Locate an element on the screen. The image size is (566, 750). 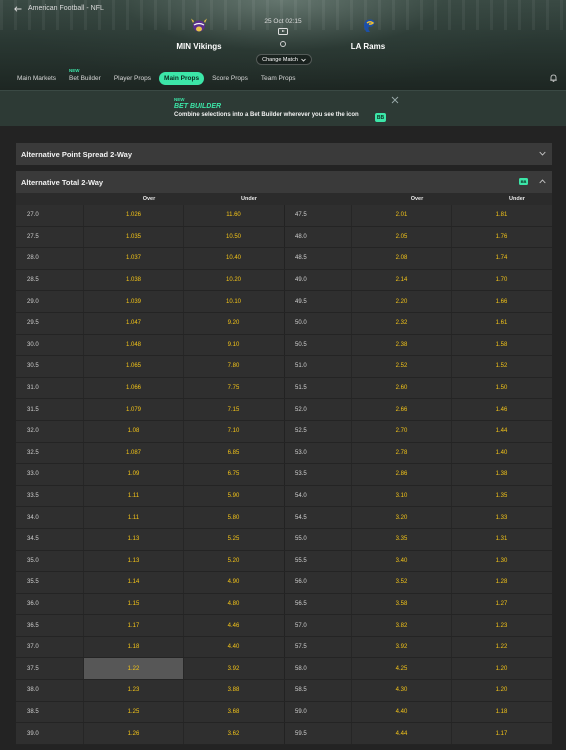
odds-under-button: 6.85 is located at coordinates (233, 453).